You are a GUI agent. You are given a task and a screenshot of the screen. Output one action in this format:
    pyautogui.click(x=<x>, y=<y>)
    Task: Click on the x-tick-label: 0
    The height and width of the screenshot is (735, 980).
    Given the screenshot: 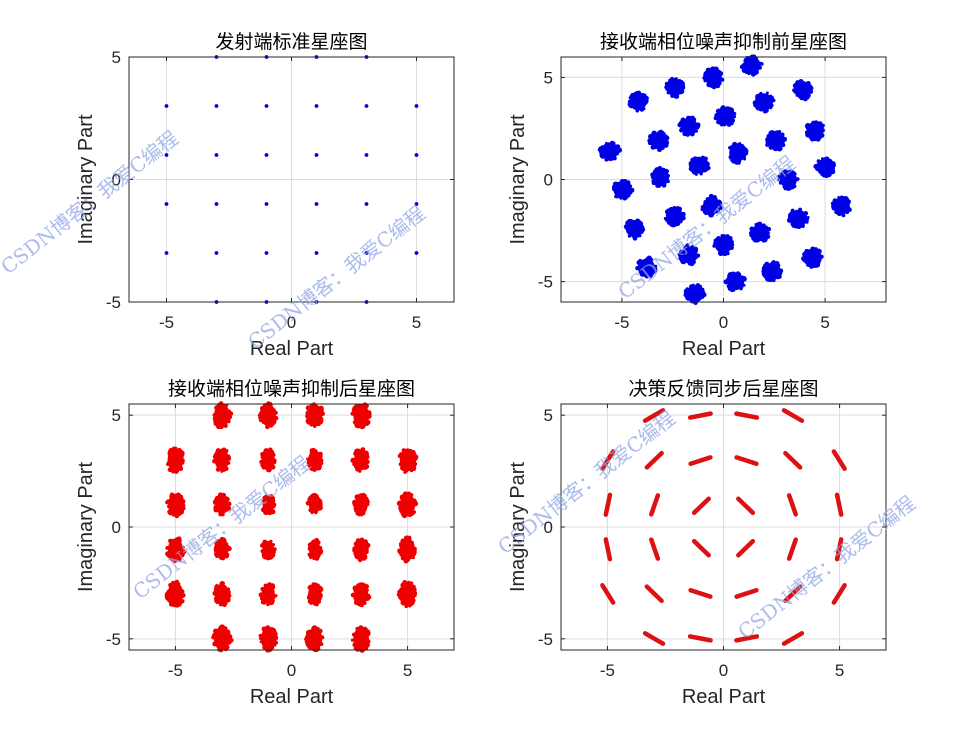 What is the action you would take?
    pyautogui.click(x=723, y=322)
    